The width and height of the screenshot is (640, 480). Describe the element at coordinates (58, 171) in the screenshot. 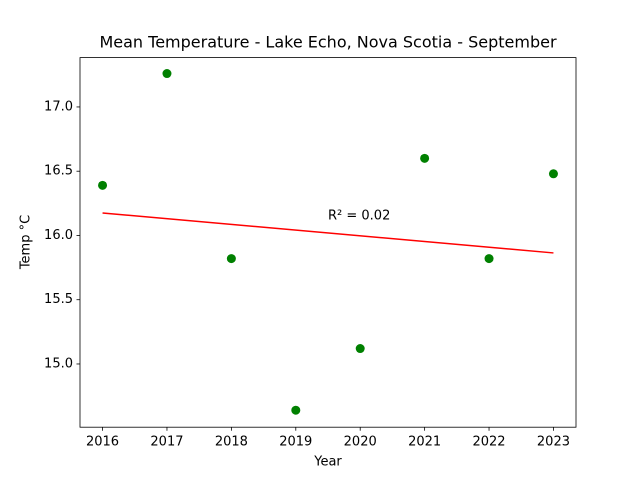

I see `y-tick-label: 16.5` at that location.